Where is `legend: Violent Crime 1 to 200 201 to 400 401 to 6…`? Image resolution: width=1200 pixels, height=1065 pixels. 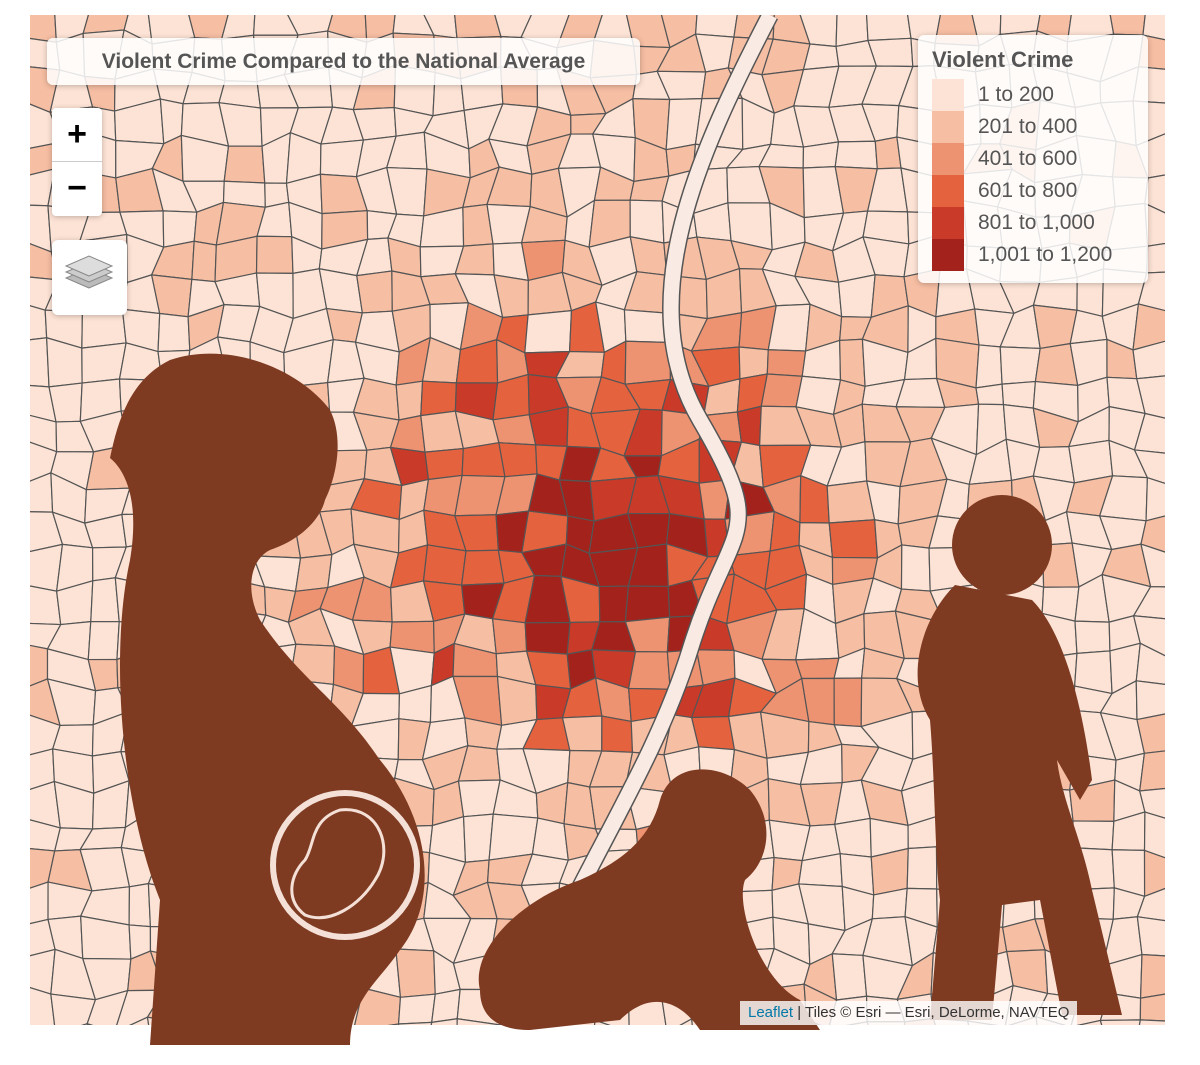
legend: Violent Crime 1 to 200 201 to 400 401 to 6… is located at coordinates (1033, 159).